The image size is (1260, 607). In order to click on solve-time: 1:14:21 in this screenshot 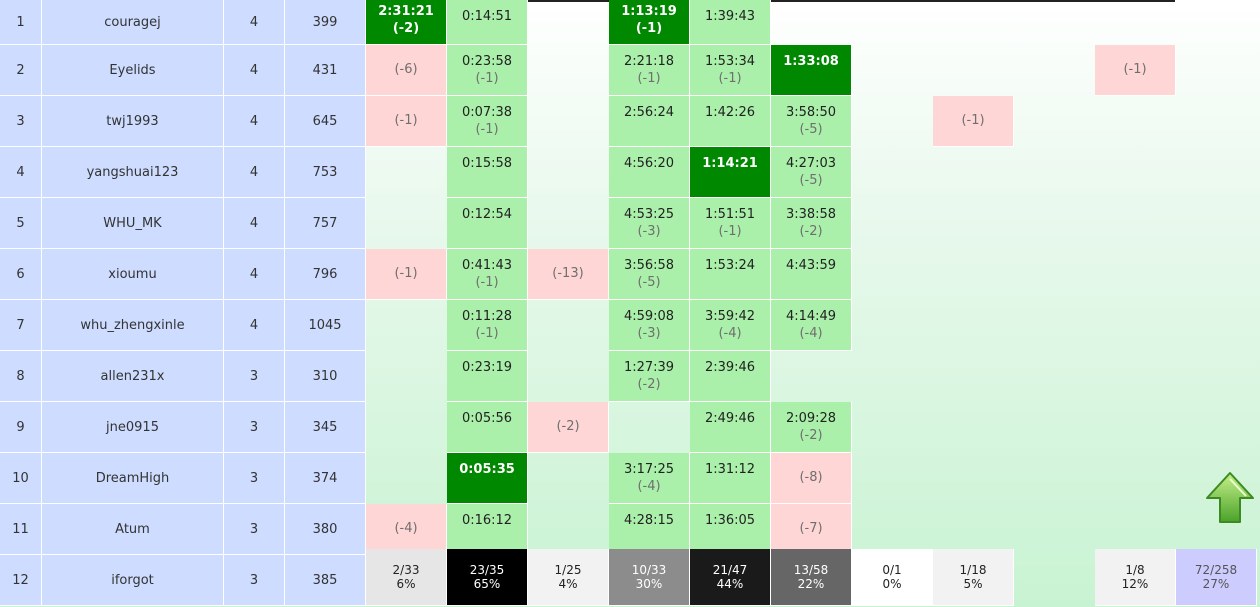, I will do `click(730, 163)`.